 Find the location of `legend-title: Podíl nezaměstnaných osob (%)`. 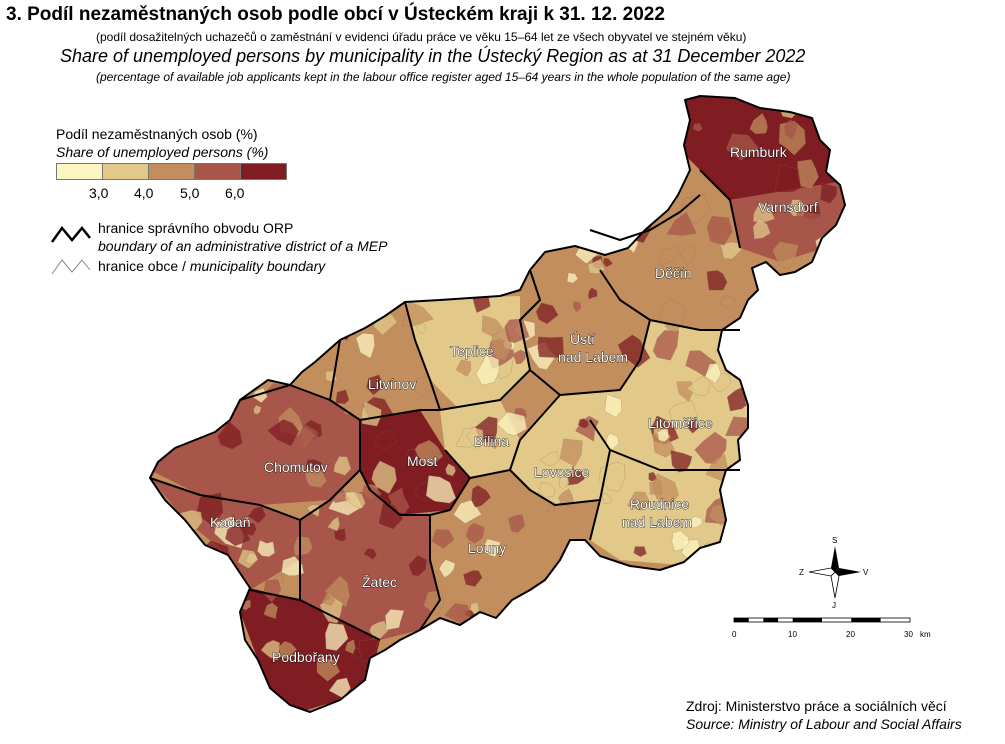

legend-title: Podíl nezaměstnaných osob (%) is located at coordinates (157, 134).